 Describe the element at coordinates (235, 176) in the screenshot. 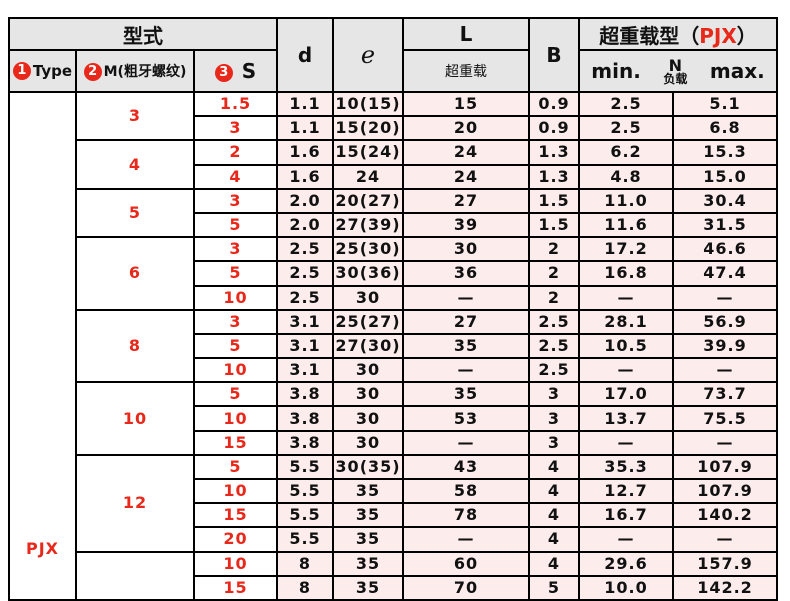

I see `s-value: 4` at that location.